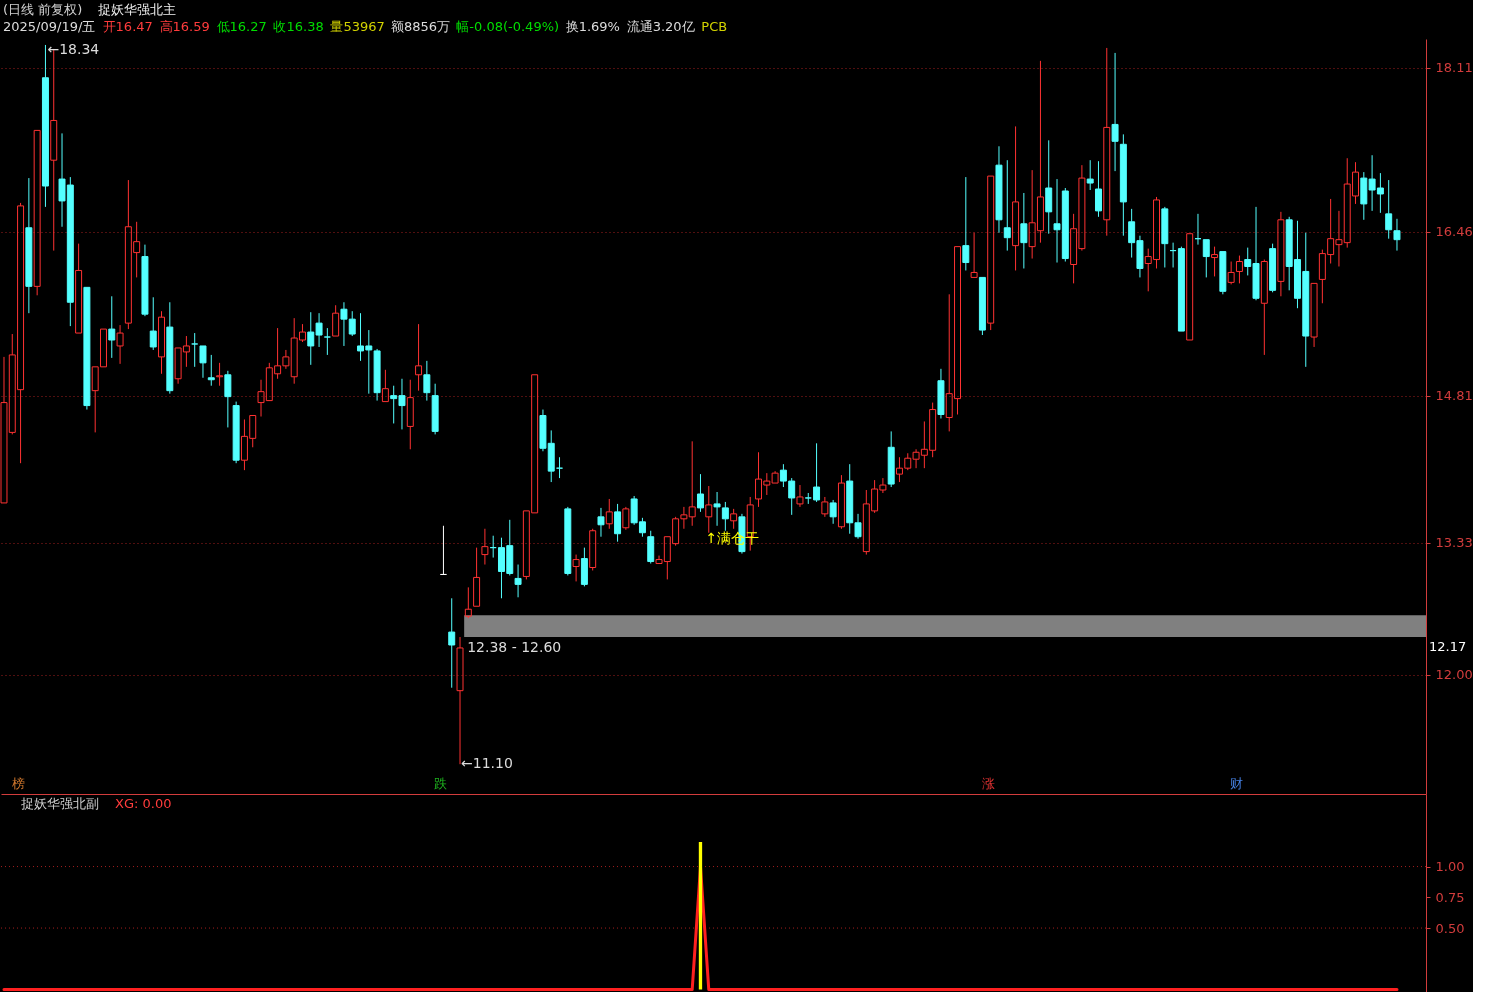 The image size is (1492, 993). What do you see at coordinates (1450, 928) in the screenshot?
I see `y-tick-label: 0.50` at bounding box center [1450, 928].